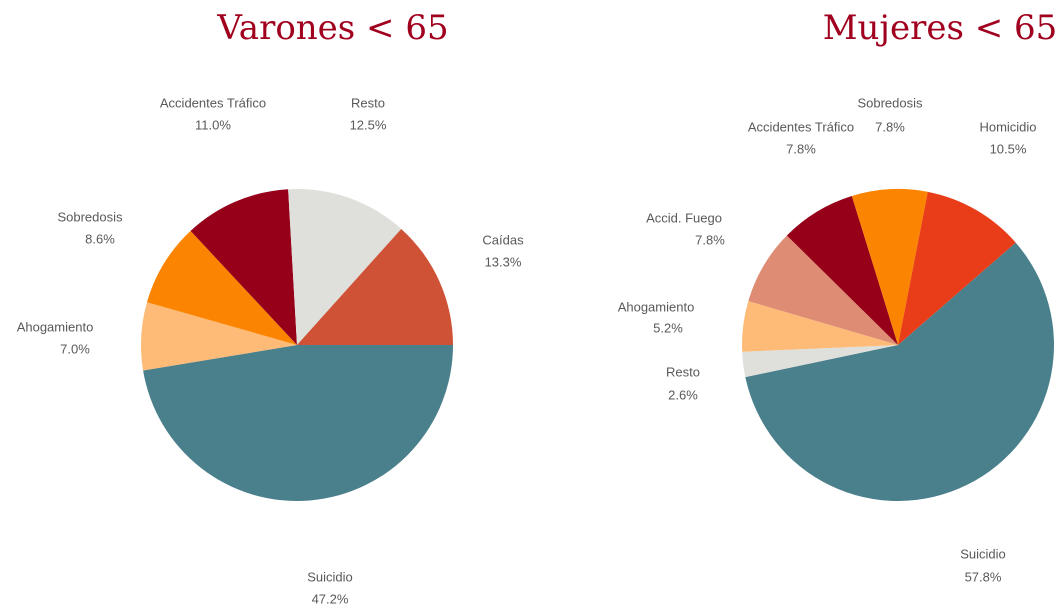 The height and width of the screenshot is (609, 1059). What do you see at coordinates (683, 394) in the screenshot?
I see `value-label: 2.6%` at bounding box center [683, 394].